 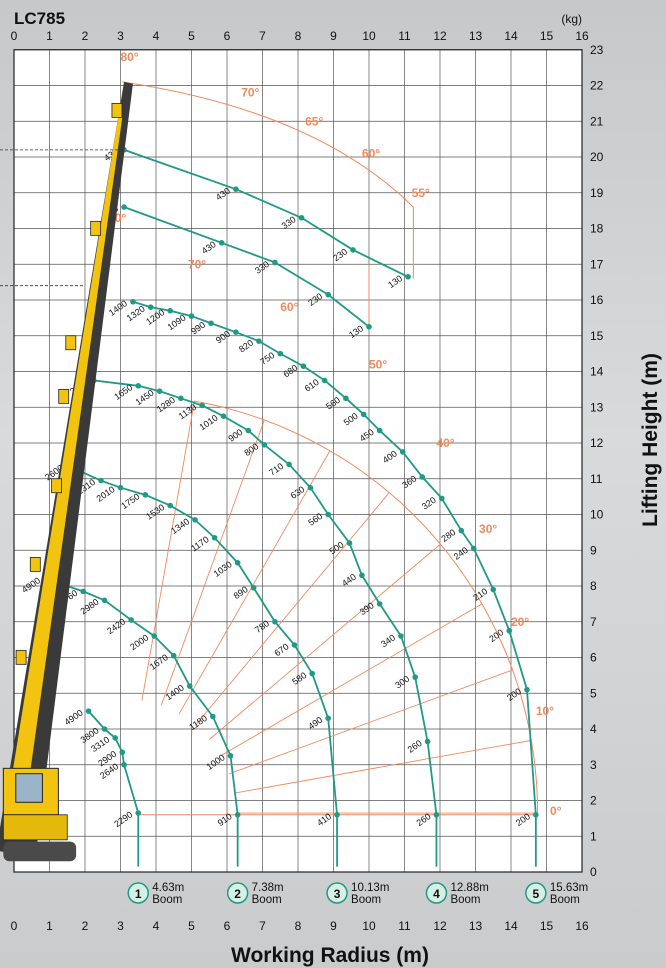 What do you see at coordinates (168, 888) in the screenshot?
I see `boom-length: 4.63m` at bounding box center [168, 888].